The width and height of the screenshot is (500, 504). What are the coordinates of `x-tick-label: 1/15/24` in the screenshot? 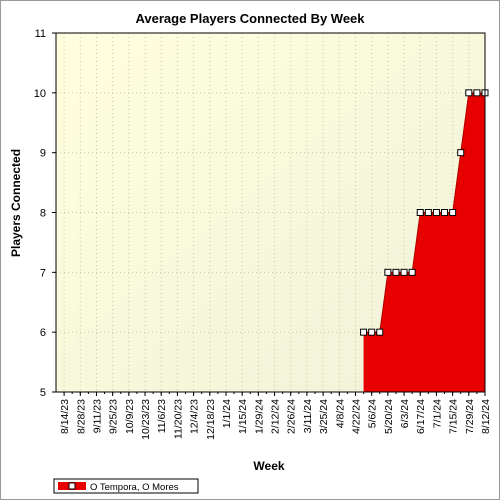 It's located at (243, 416).